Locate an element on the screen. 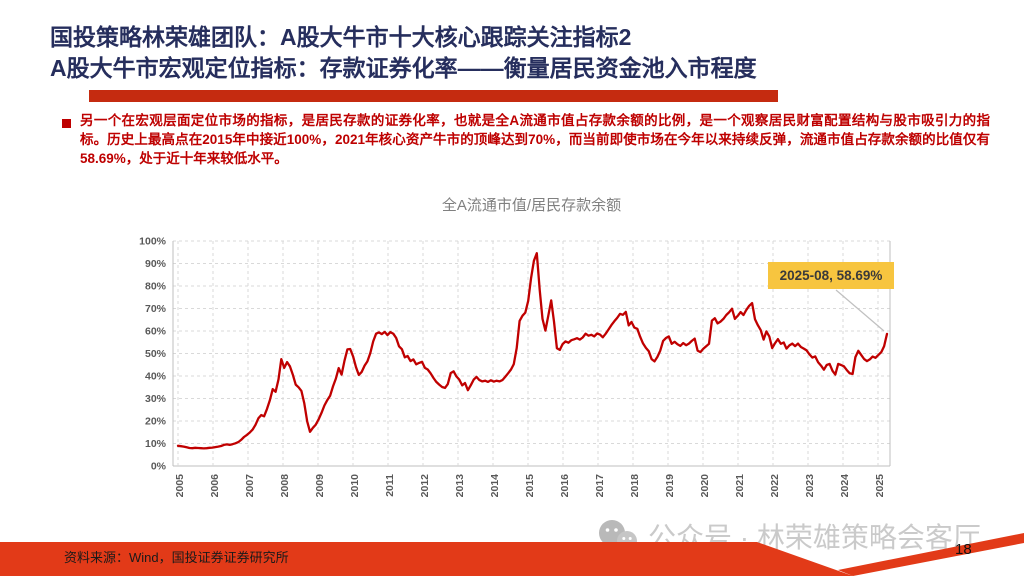  page-number: 18 is located at coordinates (963, 549).